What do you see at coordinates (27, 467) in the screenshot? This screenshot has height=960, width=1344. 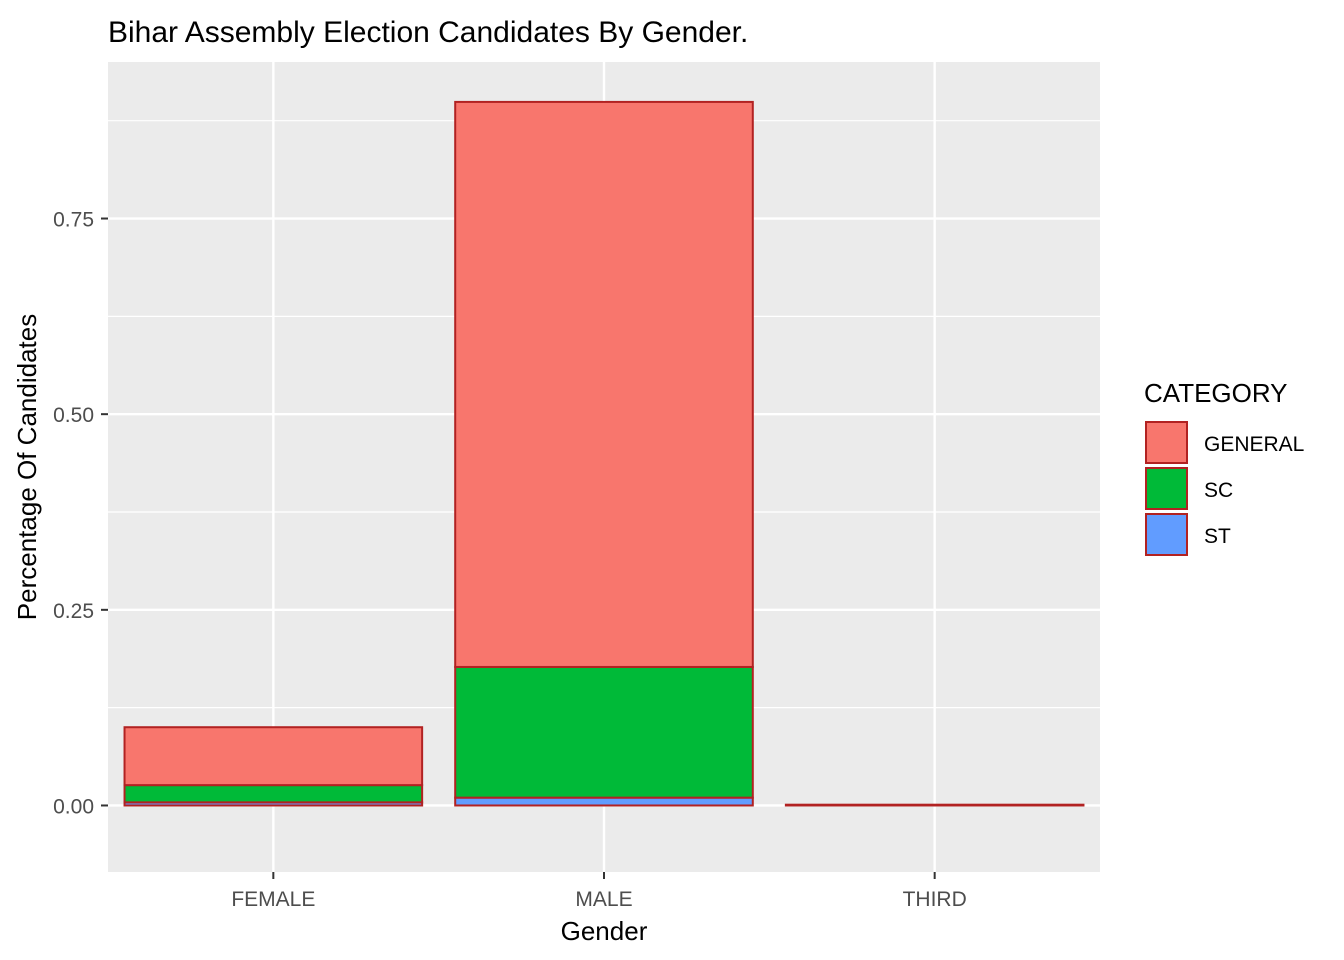 I see `y-axis-title: Percentage Of Candidates` at bounding box center [27, 467].